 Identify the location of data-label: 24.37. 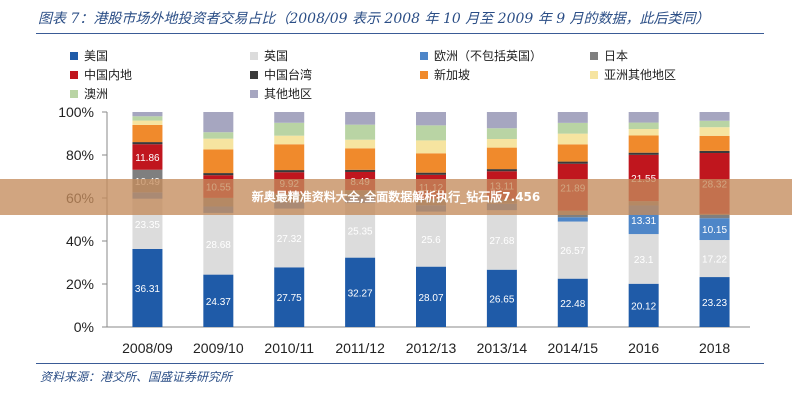
(218, 302).